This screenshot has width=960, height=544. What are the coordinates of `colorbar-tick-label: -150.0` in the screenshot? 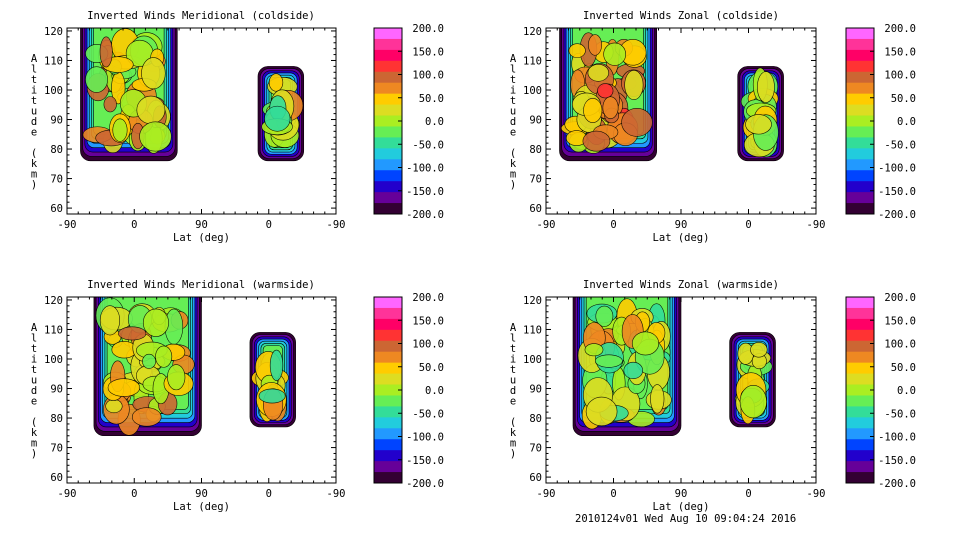 It's located at (897, 192).